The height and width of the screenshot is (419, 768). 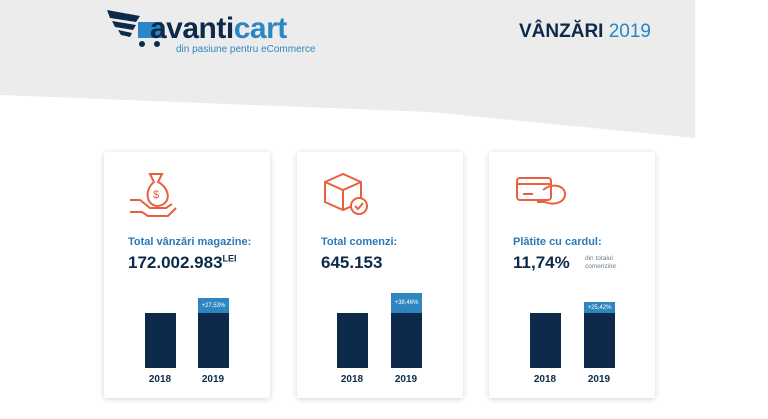 What do you see at coordinates (561, 31) in the screenshot?
I see `title-bold: VÂNZĂRI` at bounding box center [561, 31].